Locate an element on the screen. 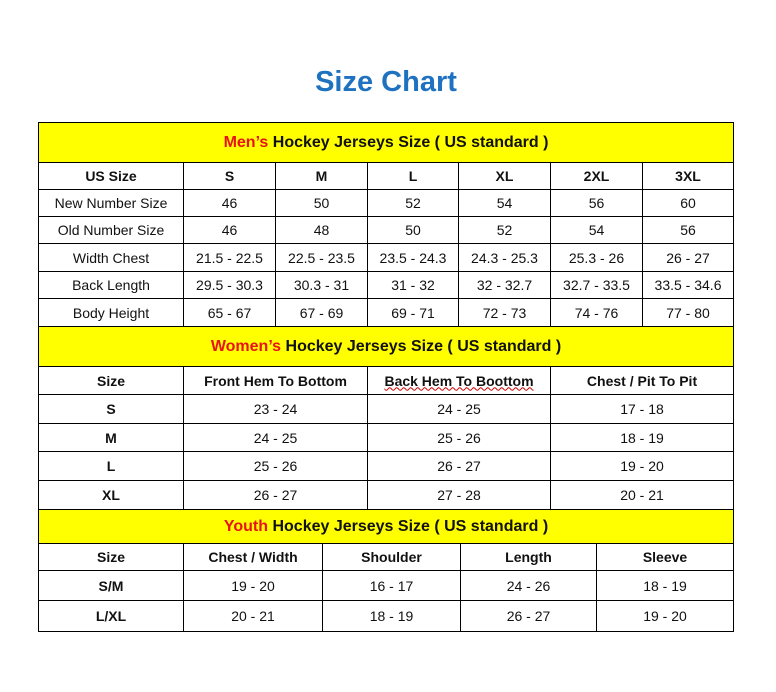  table-cell: 20 - 21 is located at coordinates (253, 616).